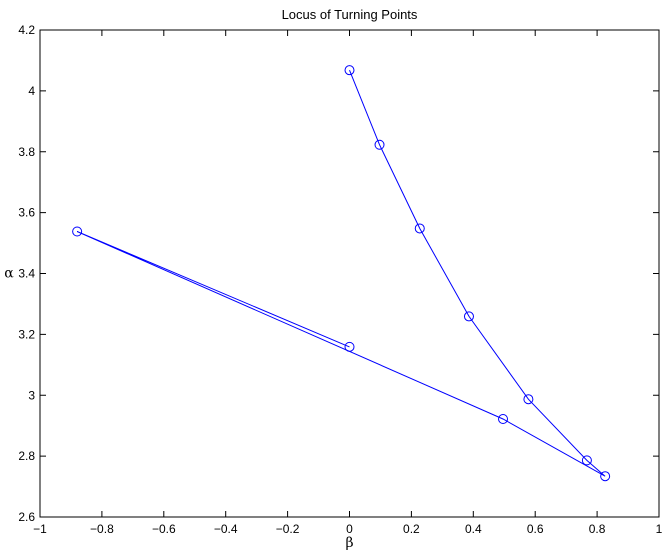 The image size is (668, 553). Describe the element at coordinates (102, 529) in the screenshot. I see `x-tick-label: −0.8` at that location.